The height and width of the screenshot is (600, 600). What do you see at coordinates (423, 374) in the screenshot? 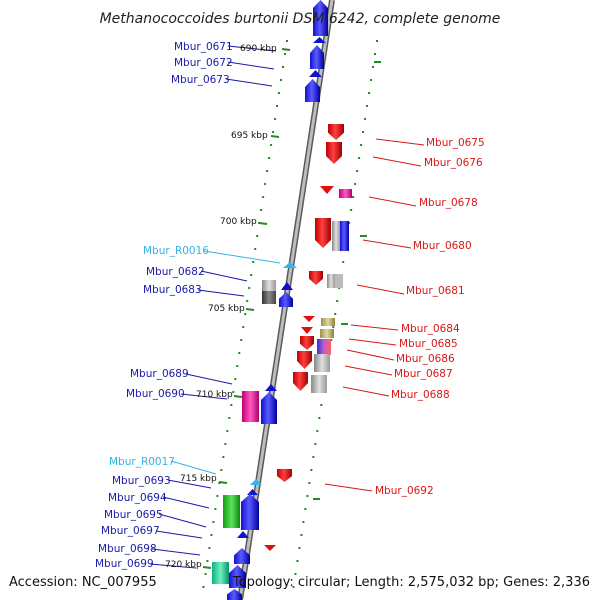
I see `gene-label-mbur-0687: Mbur_0687` at bounding box center [423, 374].